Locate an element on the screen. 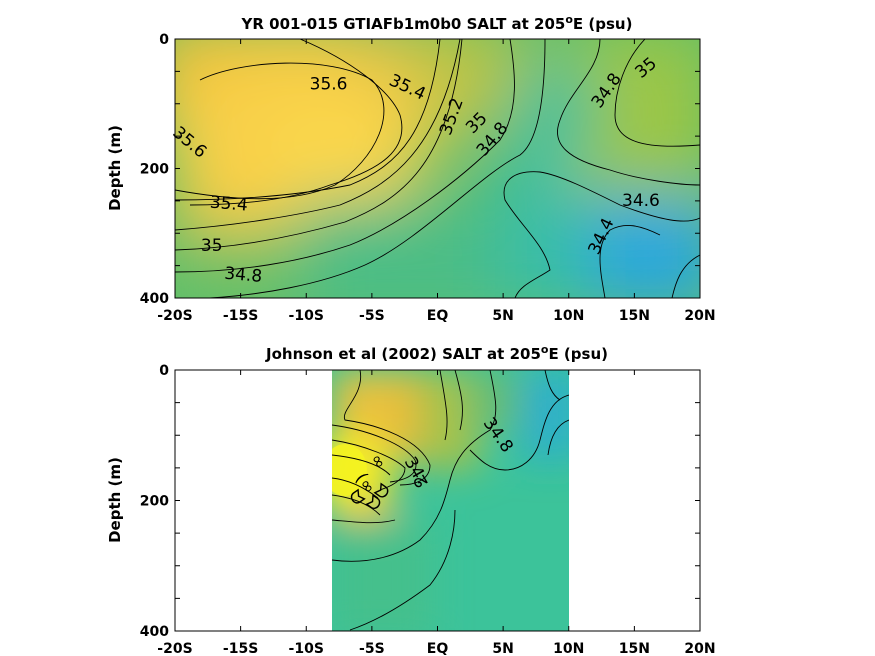 This screenshot has height=656, width=875. bottom-x-tick-label: 20N is located at coordinates (699, 648).